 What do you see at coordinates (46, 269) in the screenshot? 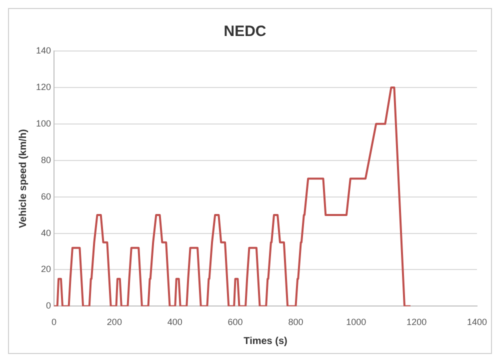
I see `y-tick-label: 20` at bounding box center [46, 269].